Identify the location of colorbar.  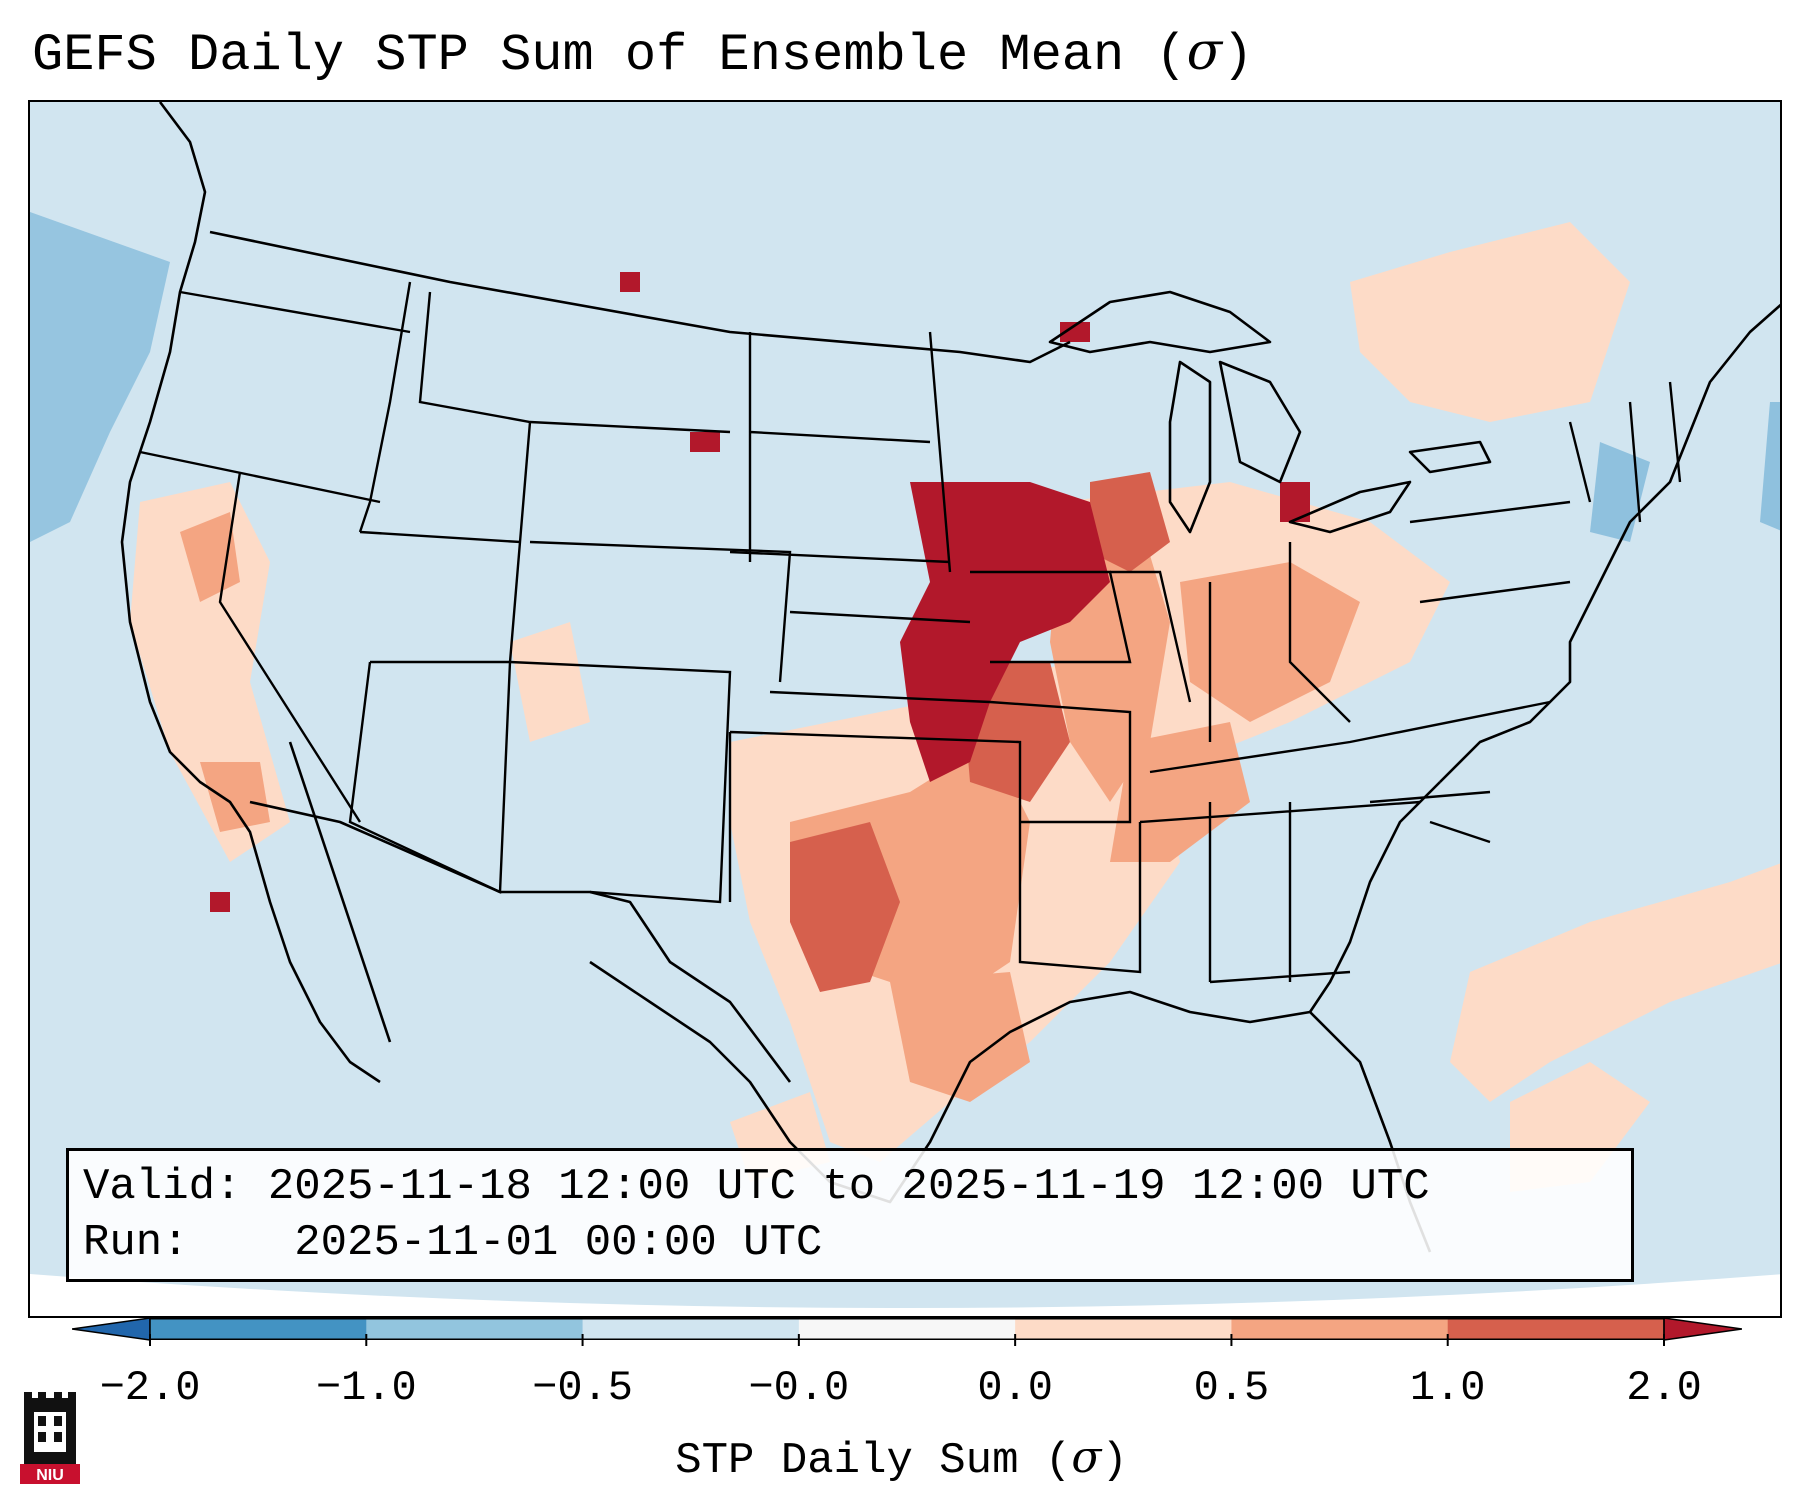
(907, 1332).